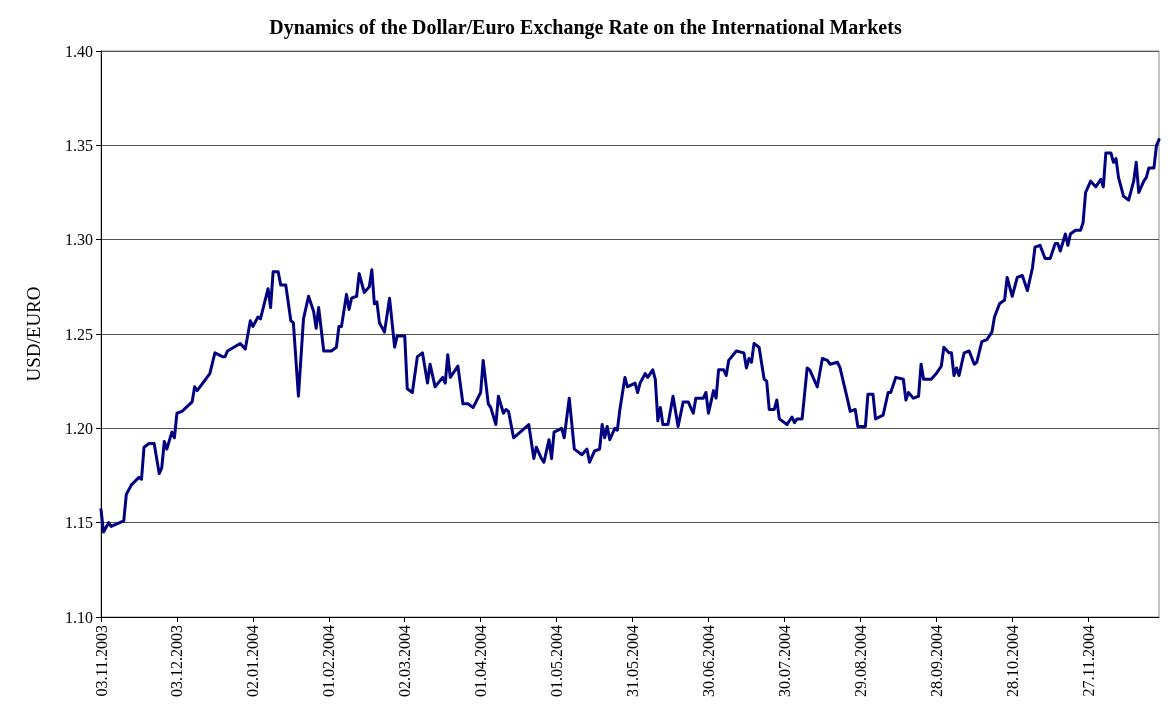 Image resolution: width=1171 pixels, height=724 pixels. Describe the element at coordinates (177, 661) in the screenshot. I see `x-tick-label: 03.12.2003` at that location.